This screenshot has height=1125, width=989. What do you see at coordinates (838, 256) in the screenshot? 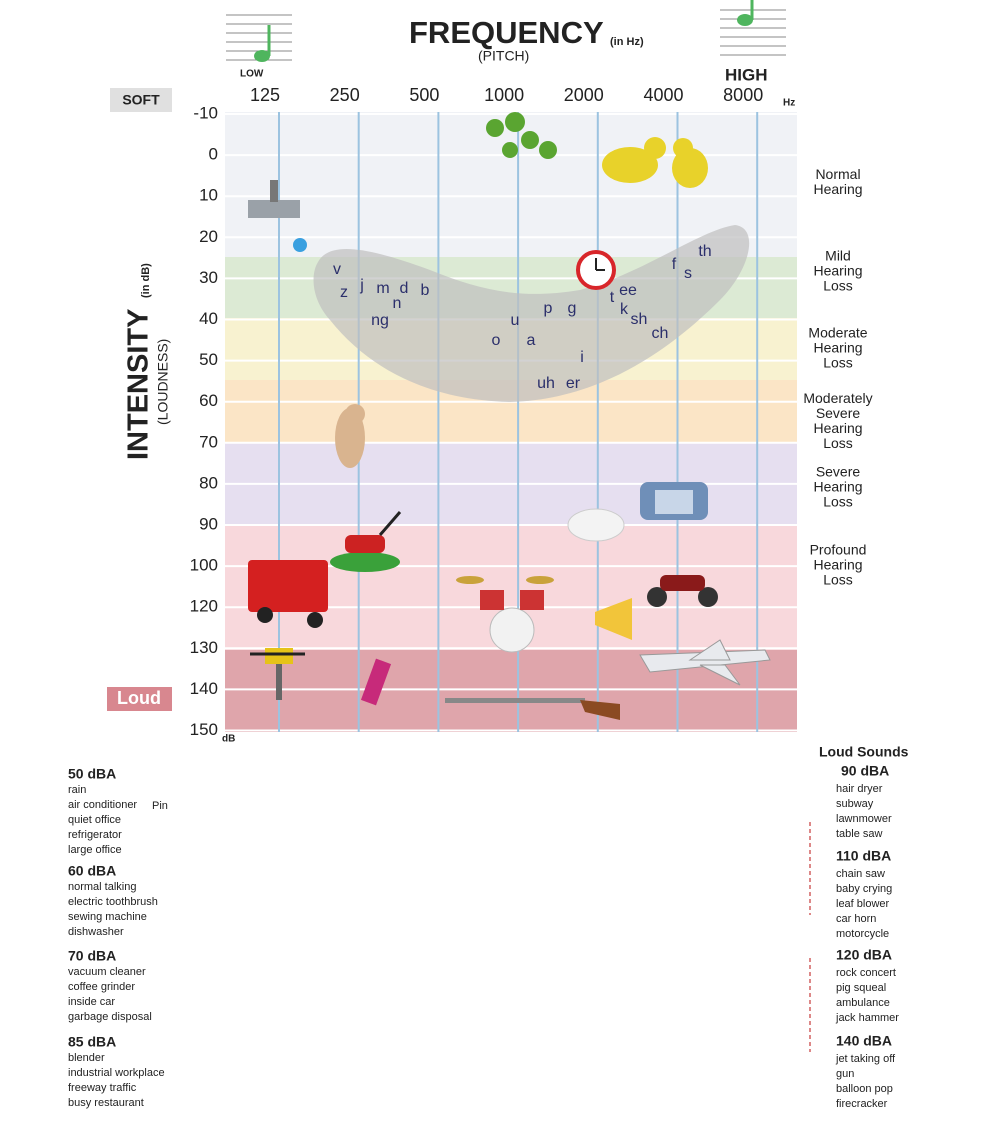
I see `hearing-level-label: Mild` at bounding box center [838, 256].